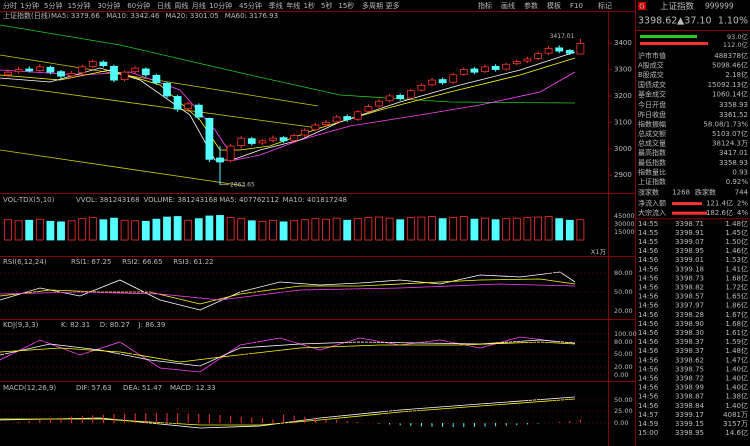 The width and height of the screenshot is (750, 446). Describe the element at coordinates (142, 262) in the screenshot. I see `indicator-label: RSI2: 66.65` at that location.